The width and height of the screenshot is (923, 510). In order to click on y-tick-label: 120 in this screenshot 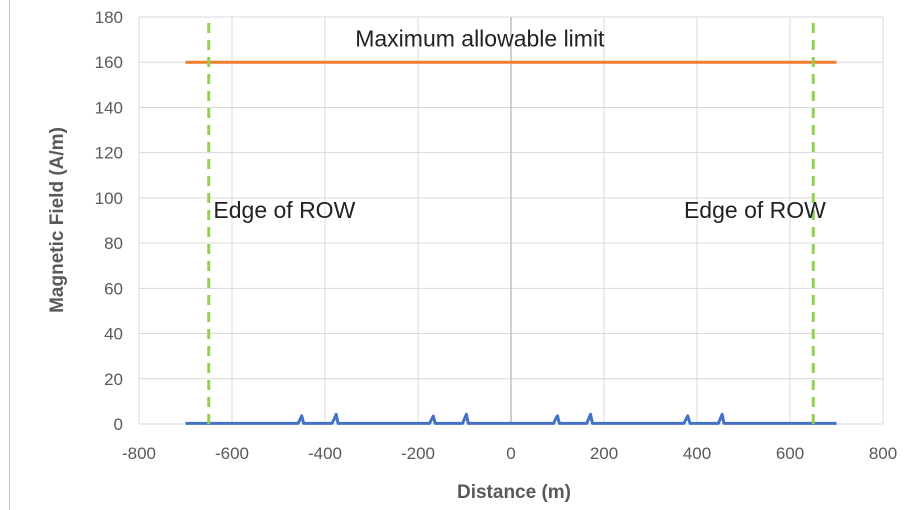, I will do `click(109, 153)`.